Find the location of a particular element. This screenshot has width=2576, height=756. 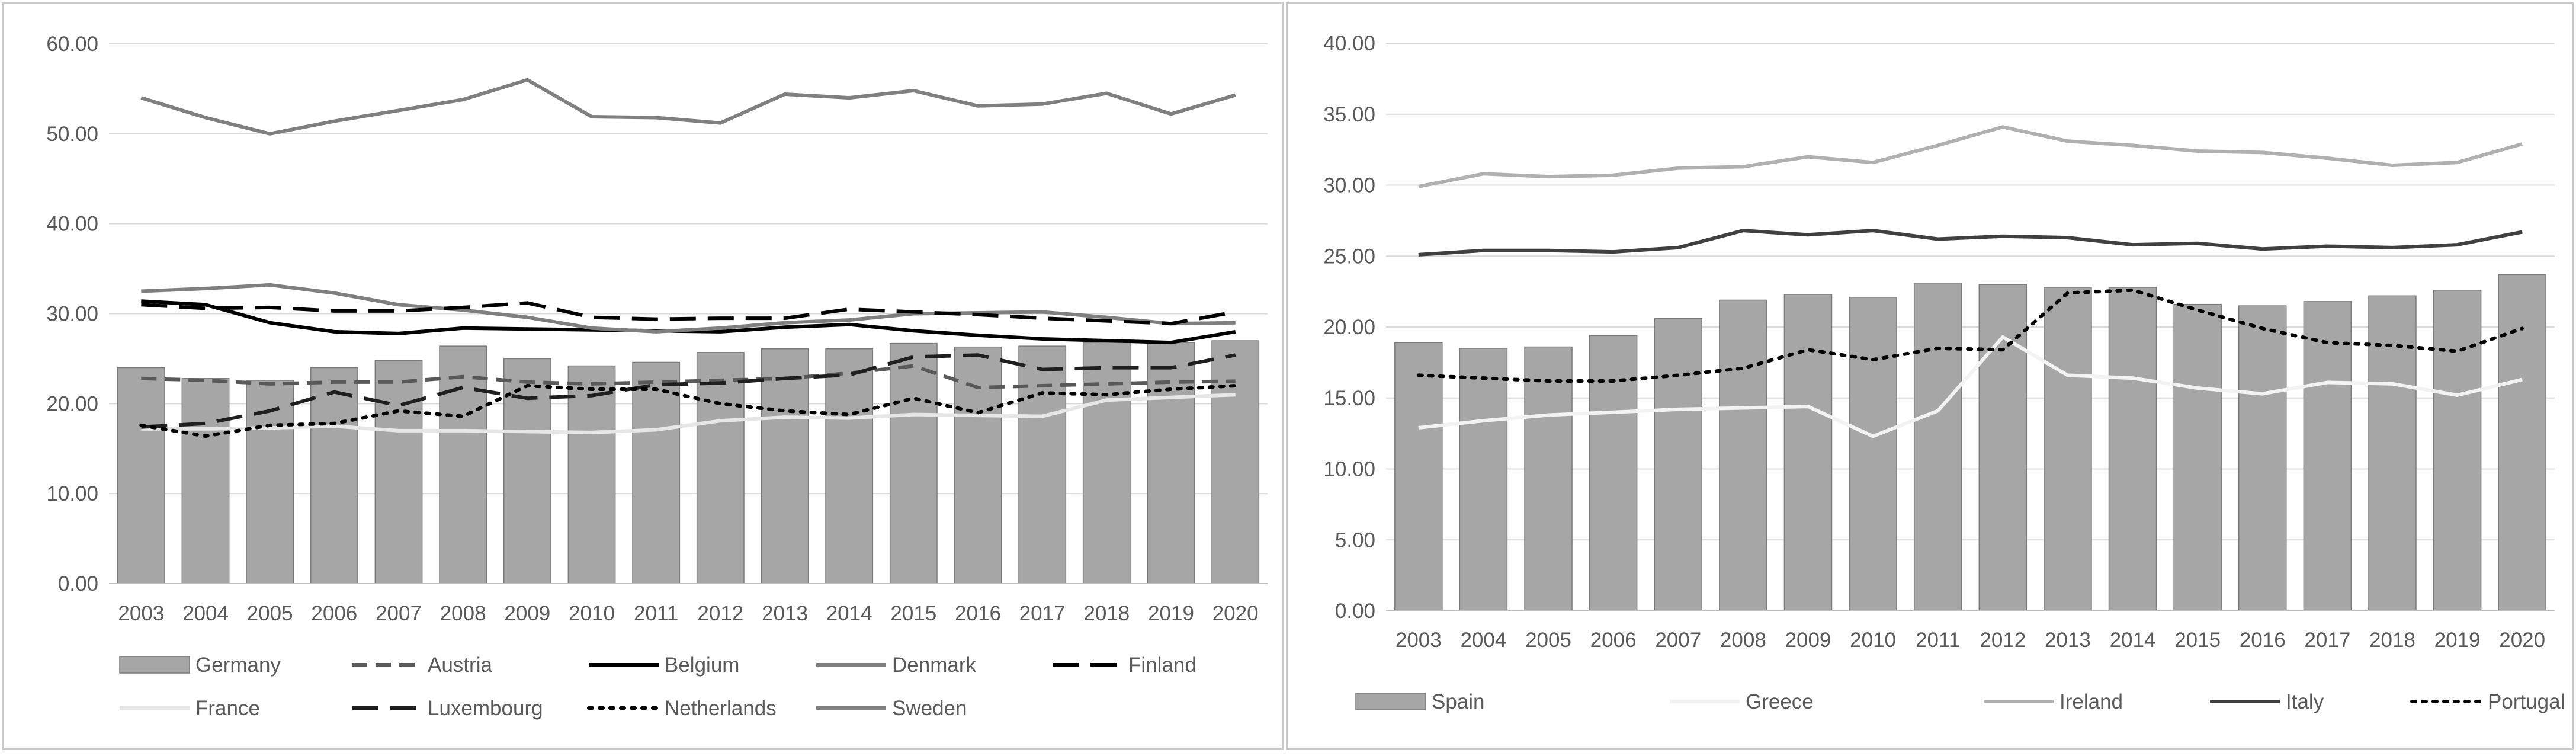

left-bar-germany-2011 is located at coordinates (656, 472).